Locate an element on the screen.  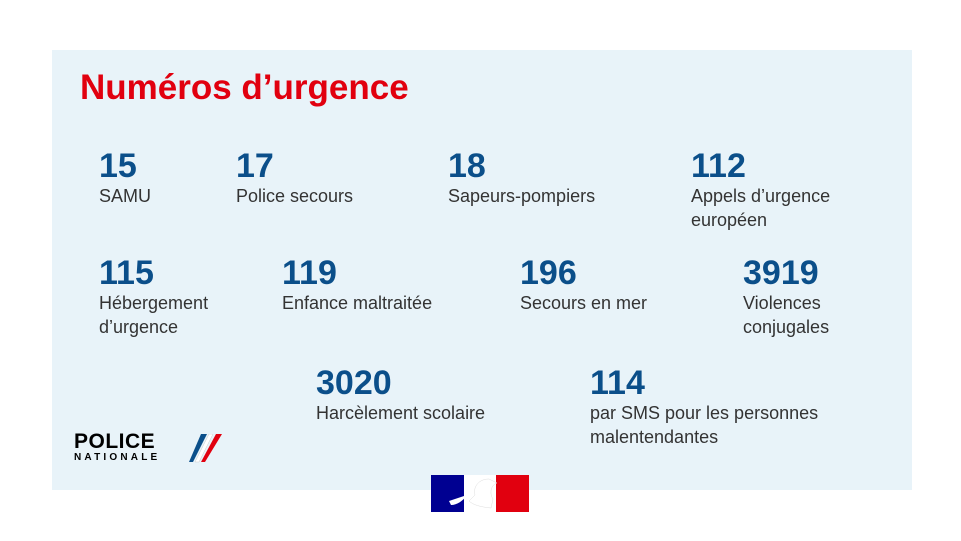
label: Police secours is located at coordinates (295, 196).